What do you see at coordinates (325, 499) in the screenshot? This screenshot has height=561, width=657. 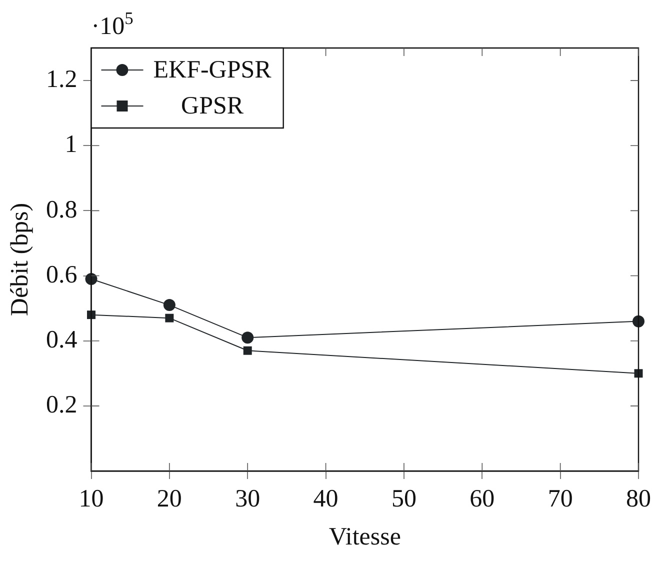 I see `x-tick-label: 40` at bounding box center [325, 499].